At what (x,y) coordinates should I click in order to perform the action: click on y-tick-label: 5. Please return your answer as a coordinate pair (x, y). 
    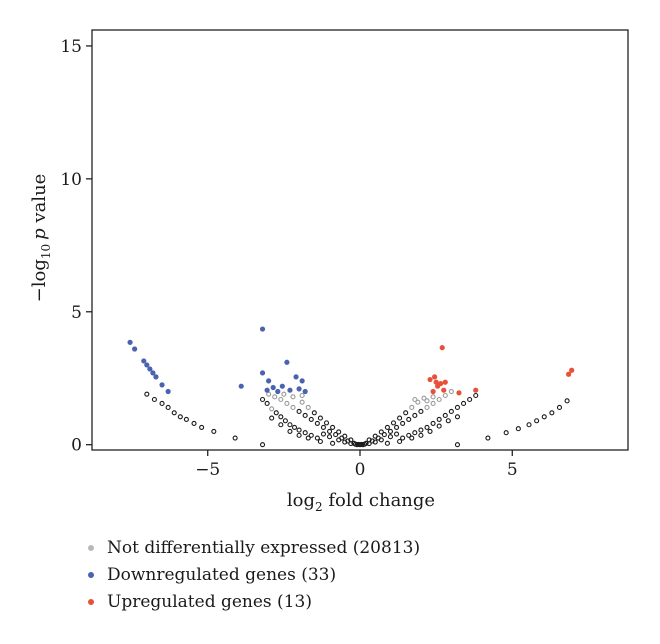
    Looking at the image, I should click on (76, 313).